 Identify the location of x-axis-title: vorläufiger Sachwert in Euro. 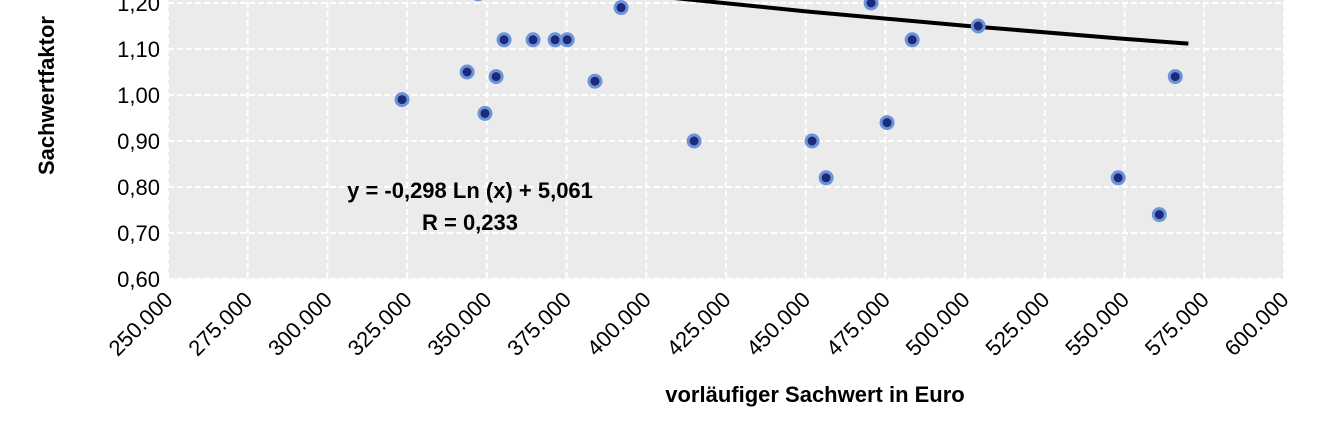
(815, 394).